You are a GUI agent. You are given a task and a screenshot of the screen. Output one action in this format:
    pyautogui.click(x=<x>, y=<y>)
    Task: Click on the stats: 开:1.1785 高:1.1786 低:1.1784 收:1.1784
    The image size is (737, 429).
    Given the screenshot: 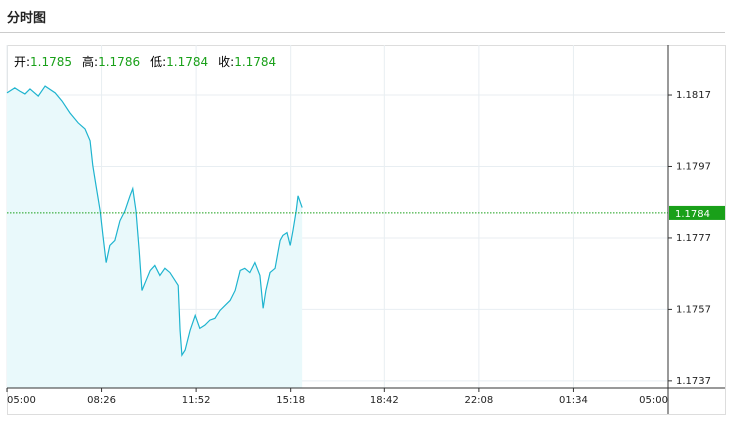 What is the action you would take?
    pyautogui.click(x=145, y=61)
    